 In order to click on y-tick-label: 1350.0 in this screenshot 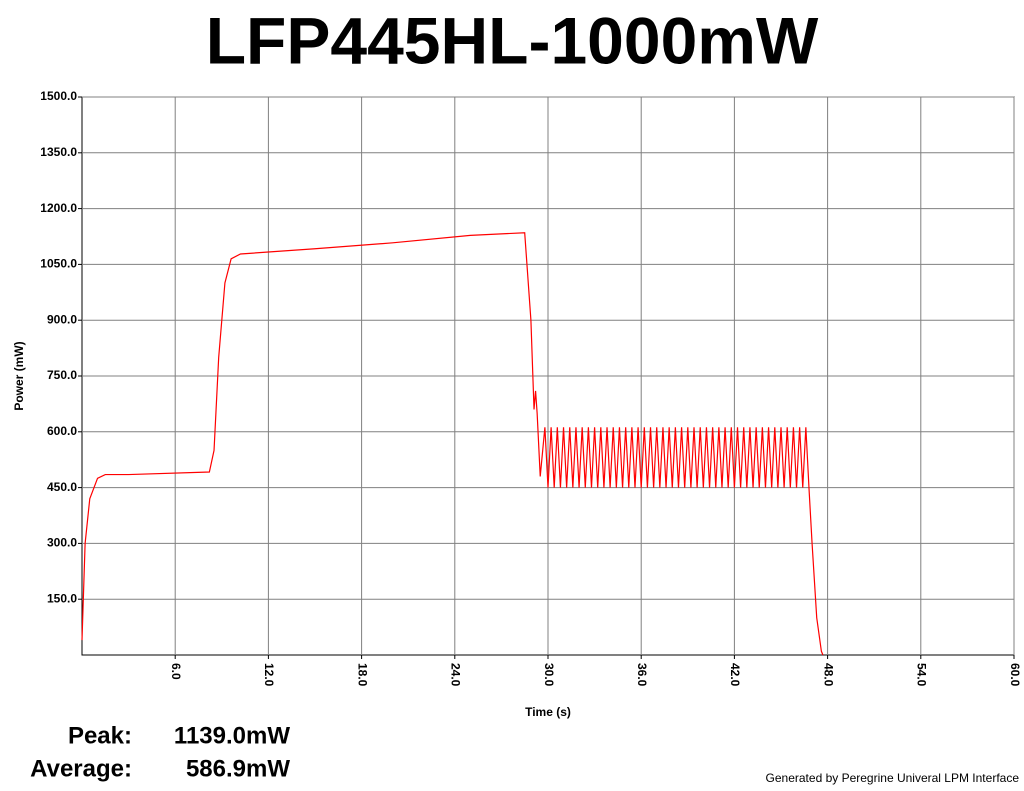, I will do `click(58, 152)`.